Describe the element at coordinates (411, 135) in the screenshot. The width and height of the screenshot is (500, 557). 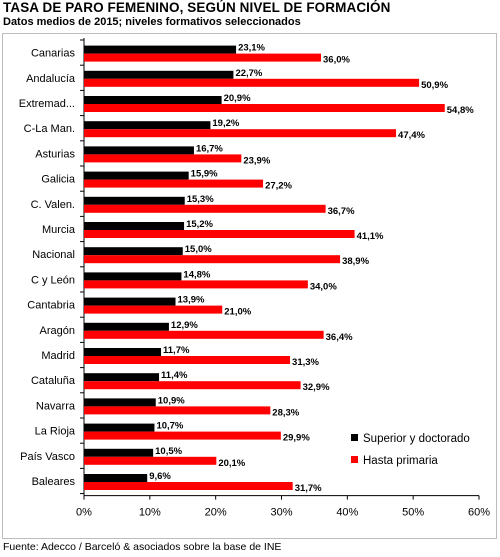
I see `data-label-primaria: 47,4%` at that location.